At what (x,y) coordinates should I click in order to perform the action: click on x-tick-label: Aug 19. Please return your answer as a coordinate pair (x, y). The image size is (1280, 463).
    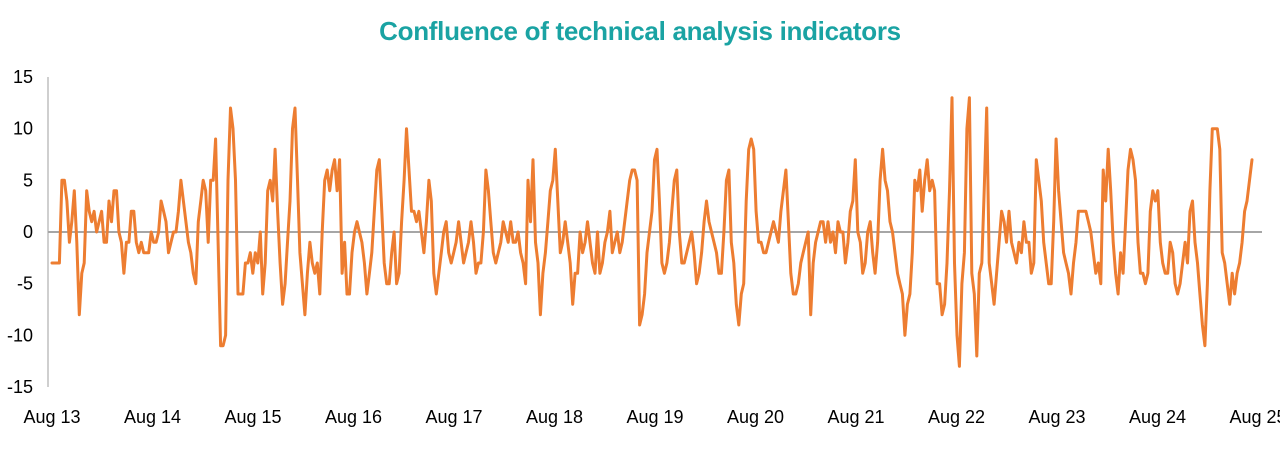
    Looking at the image, I should click on (654, 417).